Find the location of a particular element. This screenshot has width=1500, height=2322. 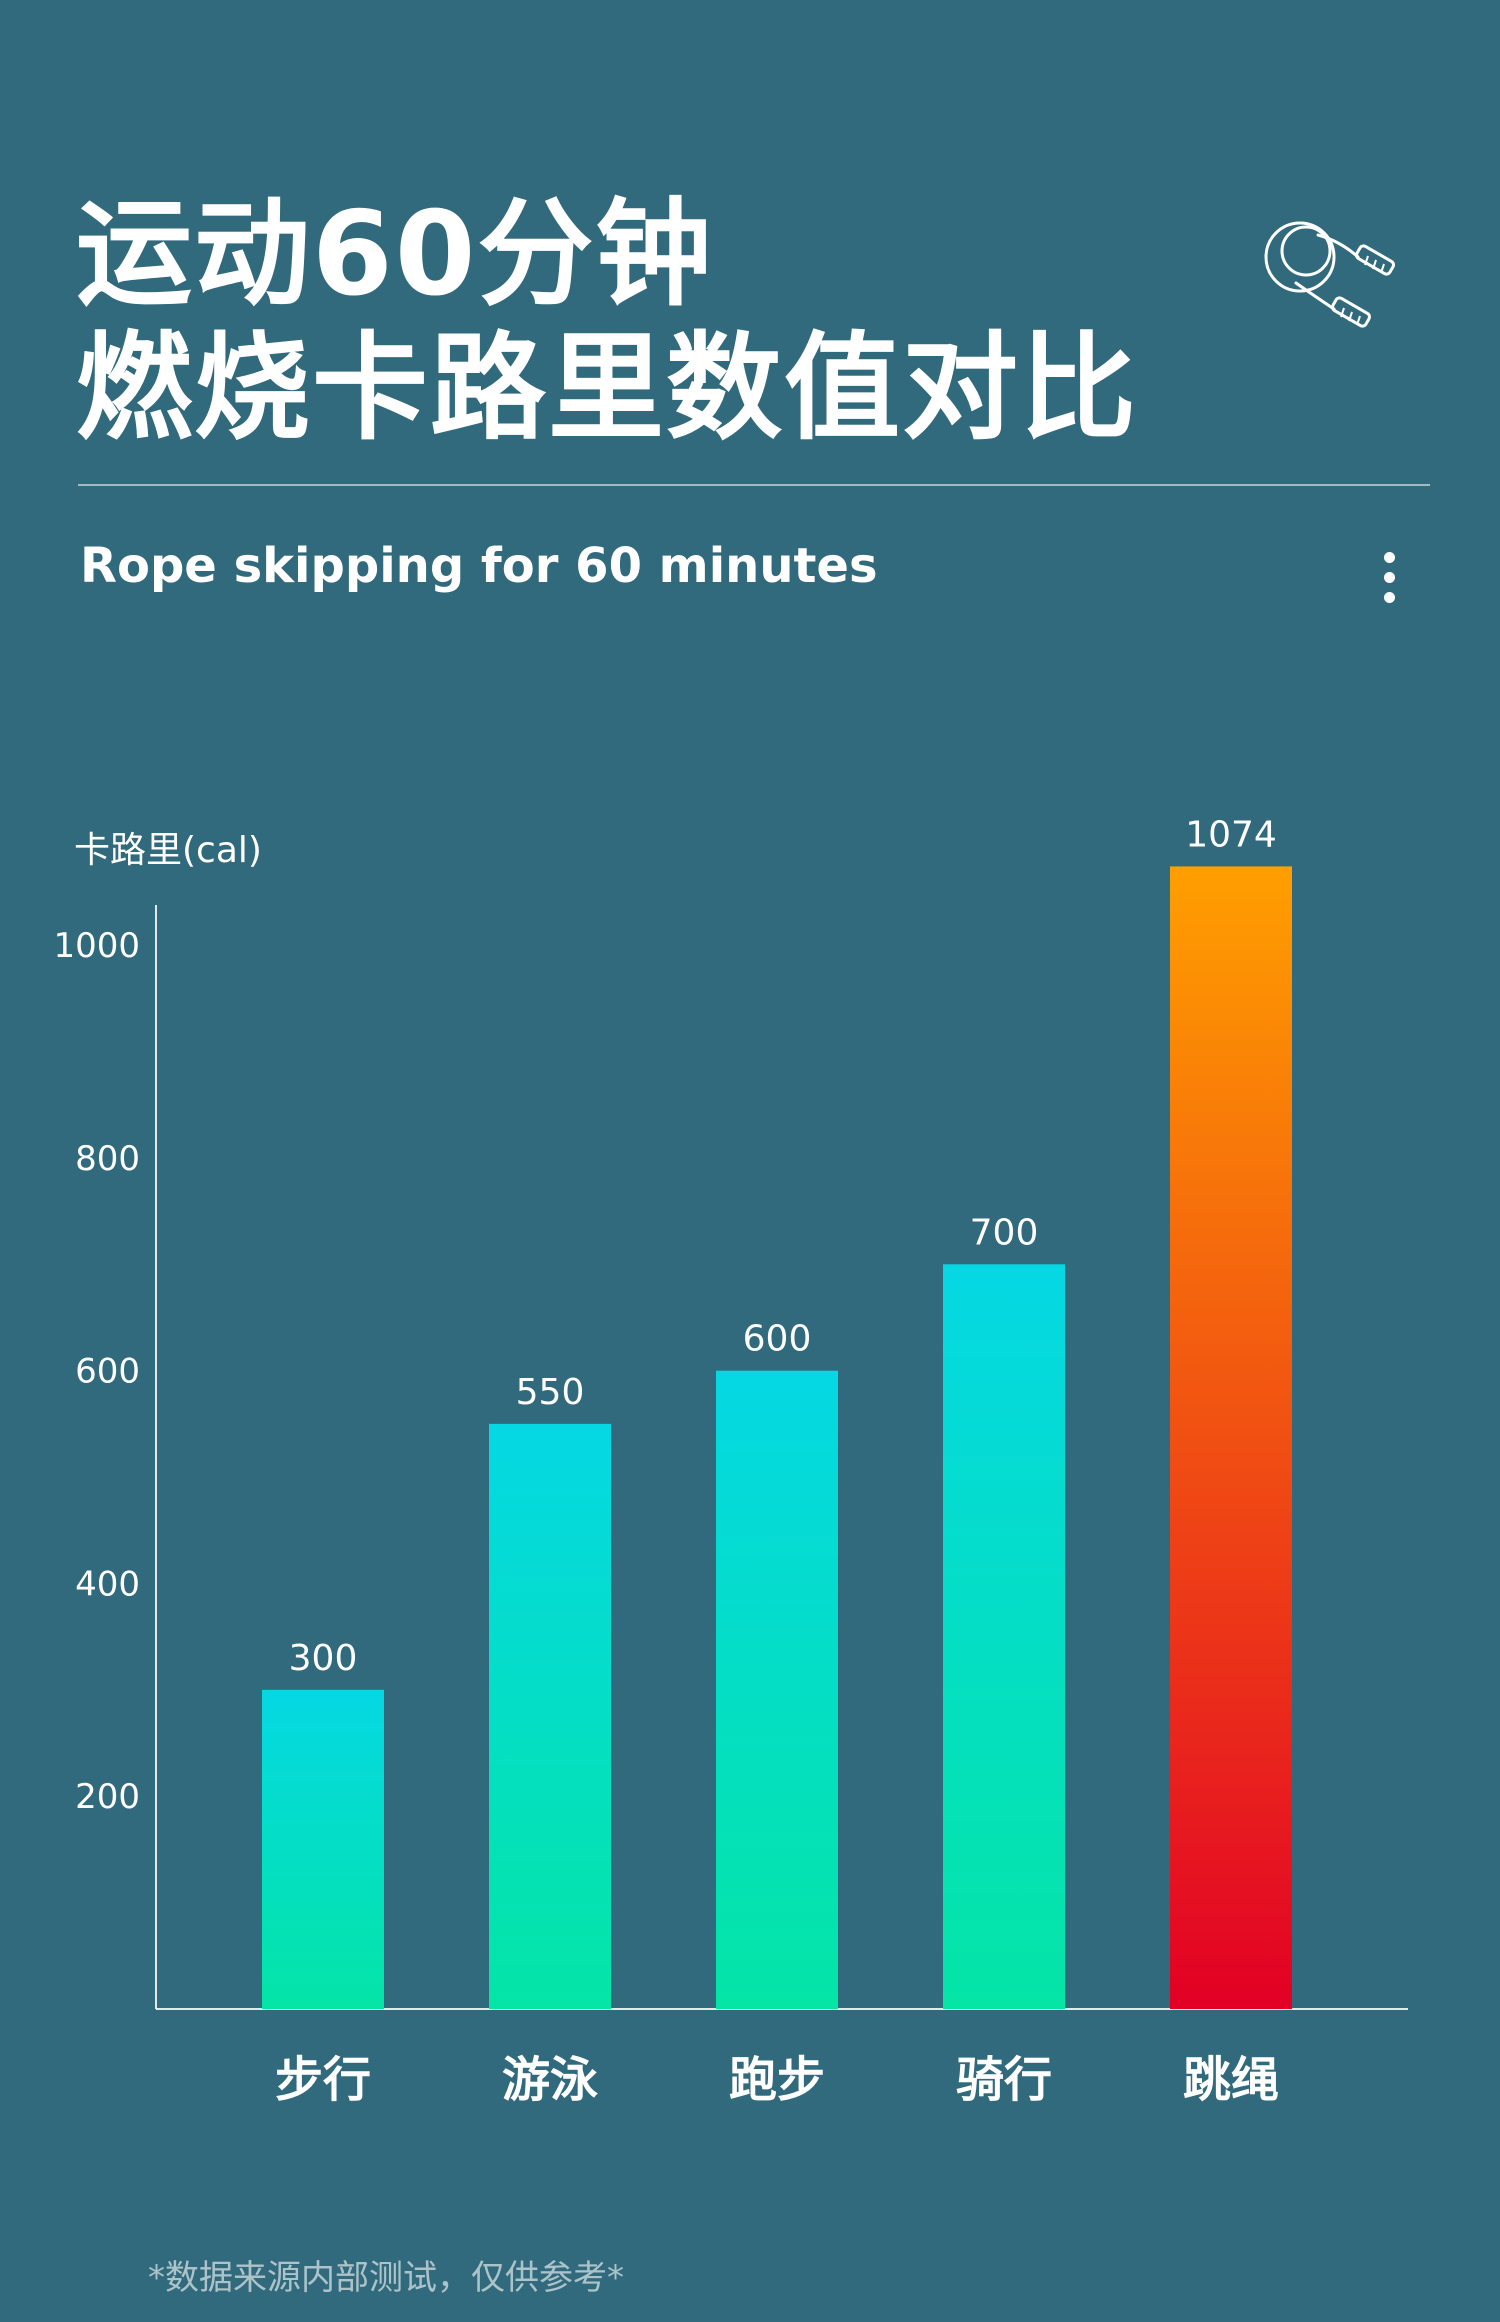

y-tick-label: 1000 is located at coordinates (96, 946).